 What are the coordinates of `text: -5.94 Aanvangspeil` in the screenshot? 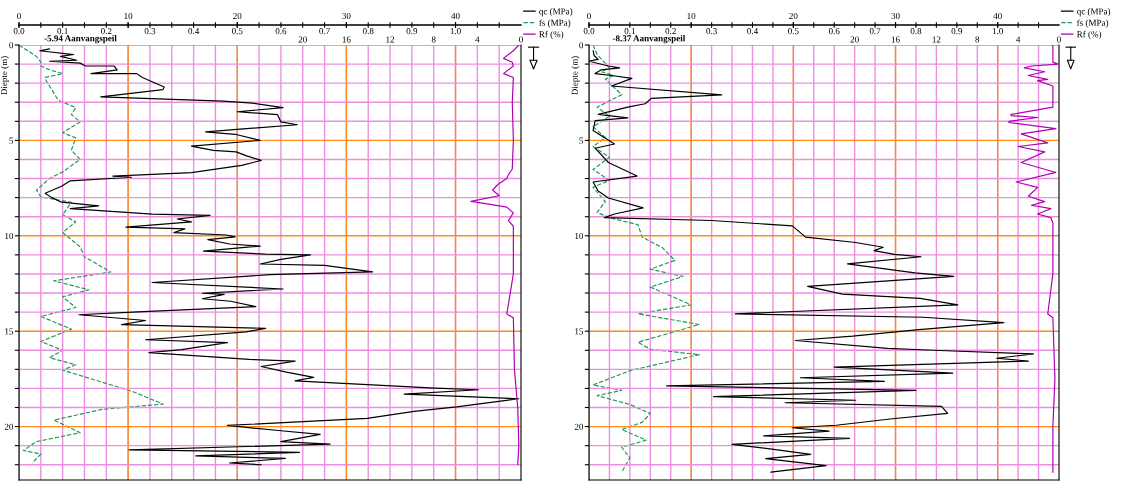 It's located at (80, 39).